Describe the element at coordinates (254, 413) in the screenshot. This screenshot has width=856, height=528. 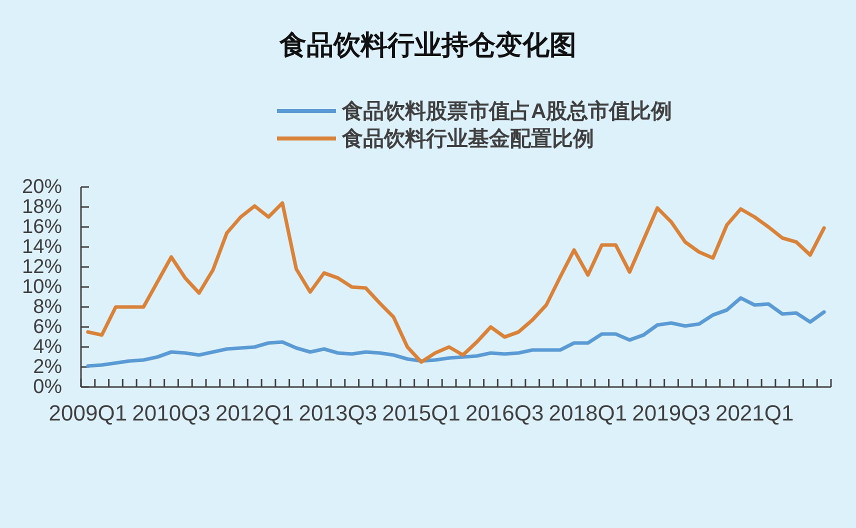
I see `x-tick-label: 2012Q1` at that location.